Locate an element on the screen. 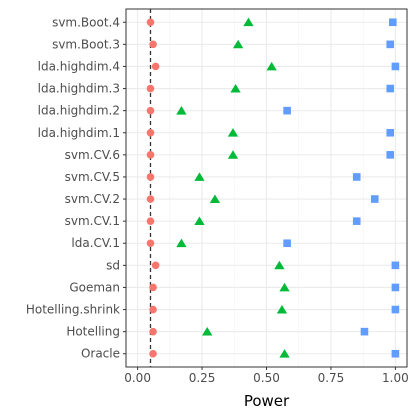 This screenshot has width=415, height=415. x-tick-label: 0.50 is located at coordinates (266, 378).